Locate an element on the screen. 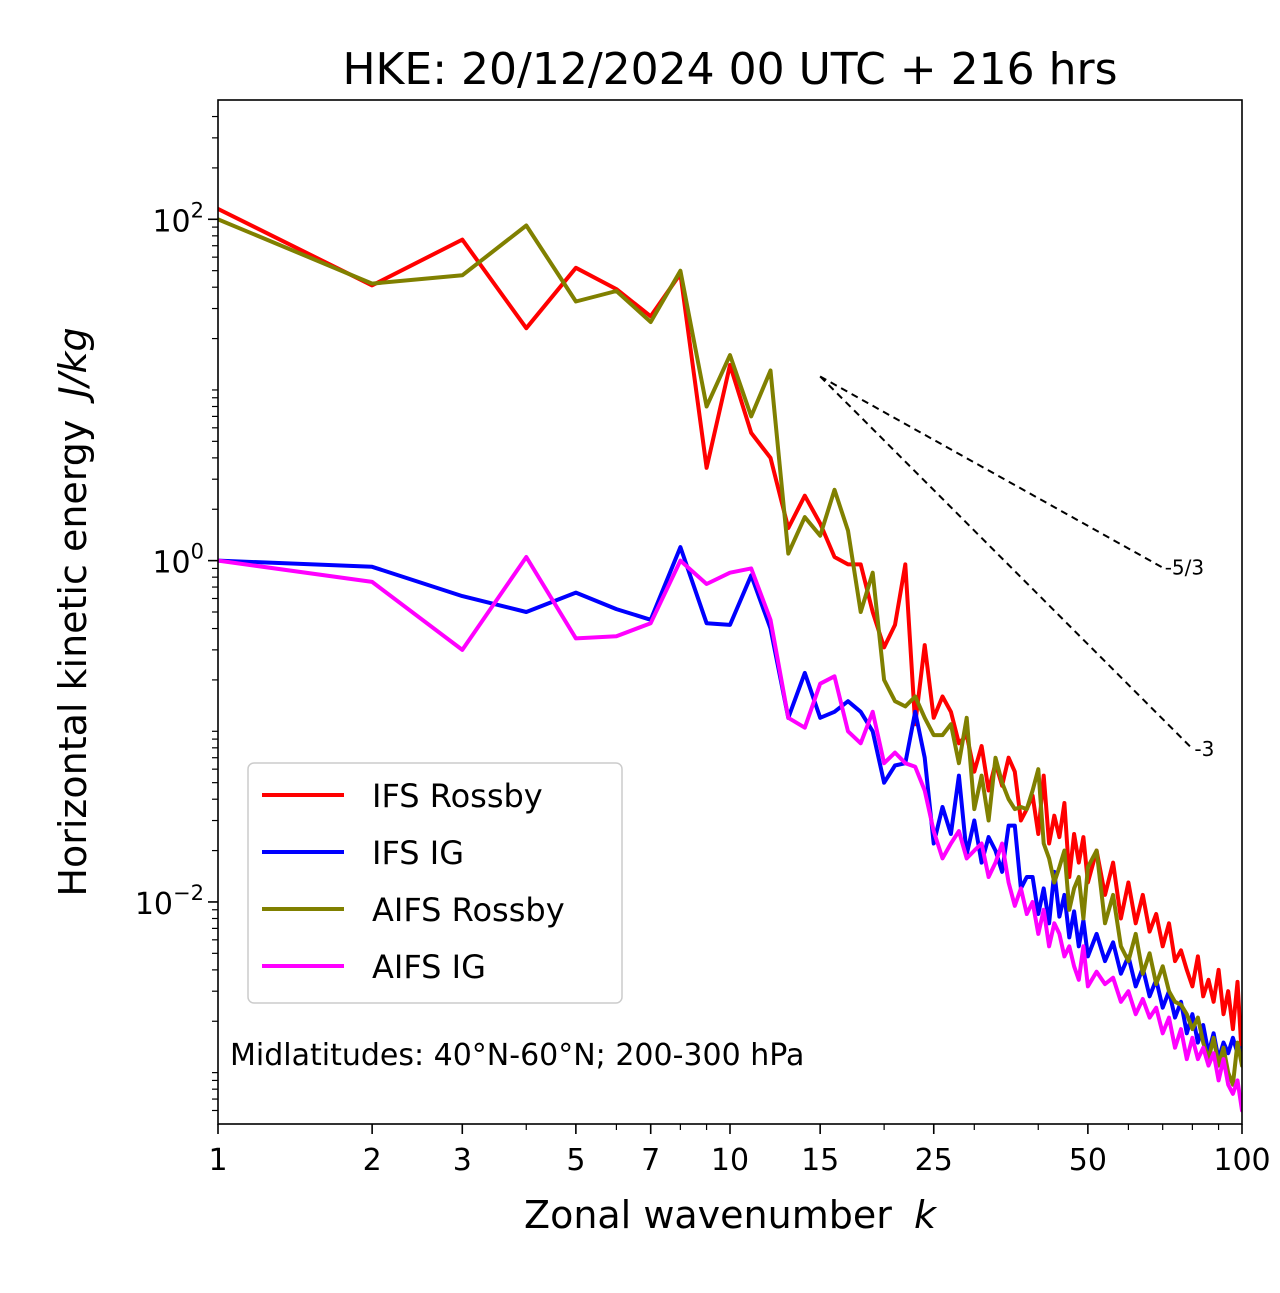 The image size is (1280, 1293). x-tick-label: 5 is located at coordinates (575, 1160).